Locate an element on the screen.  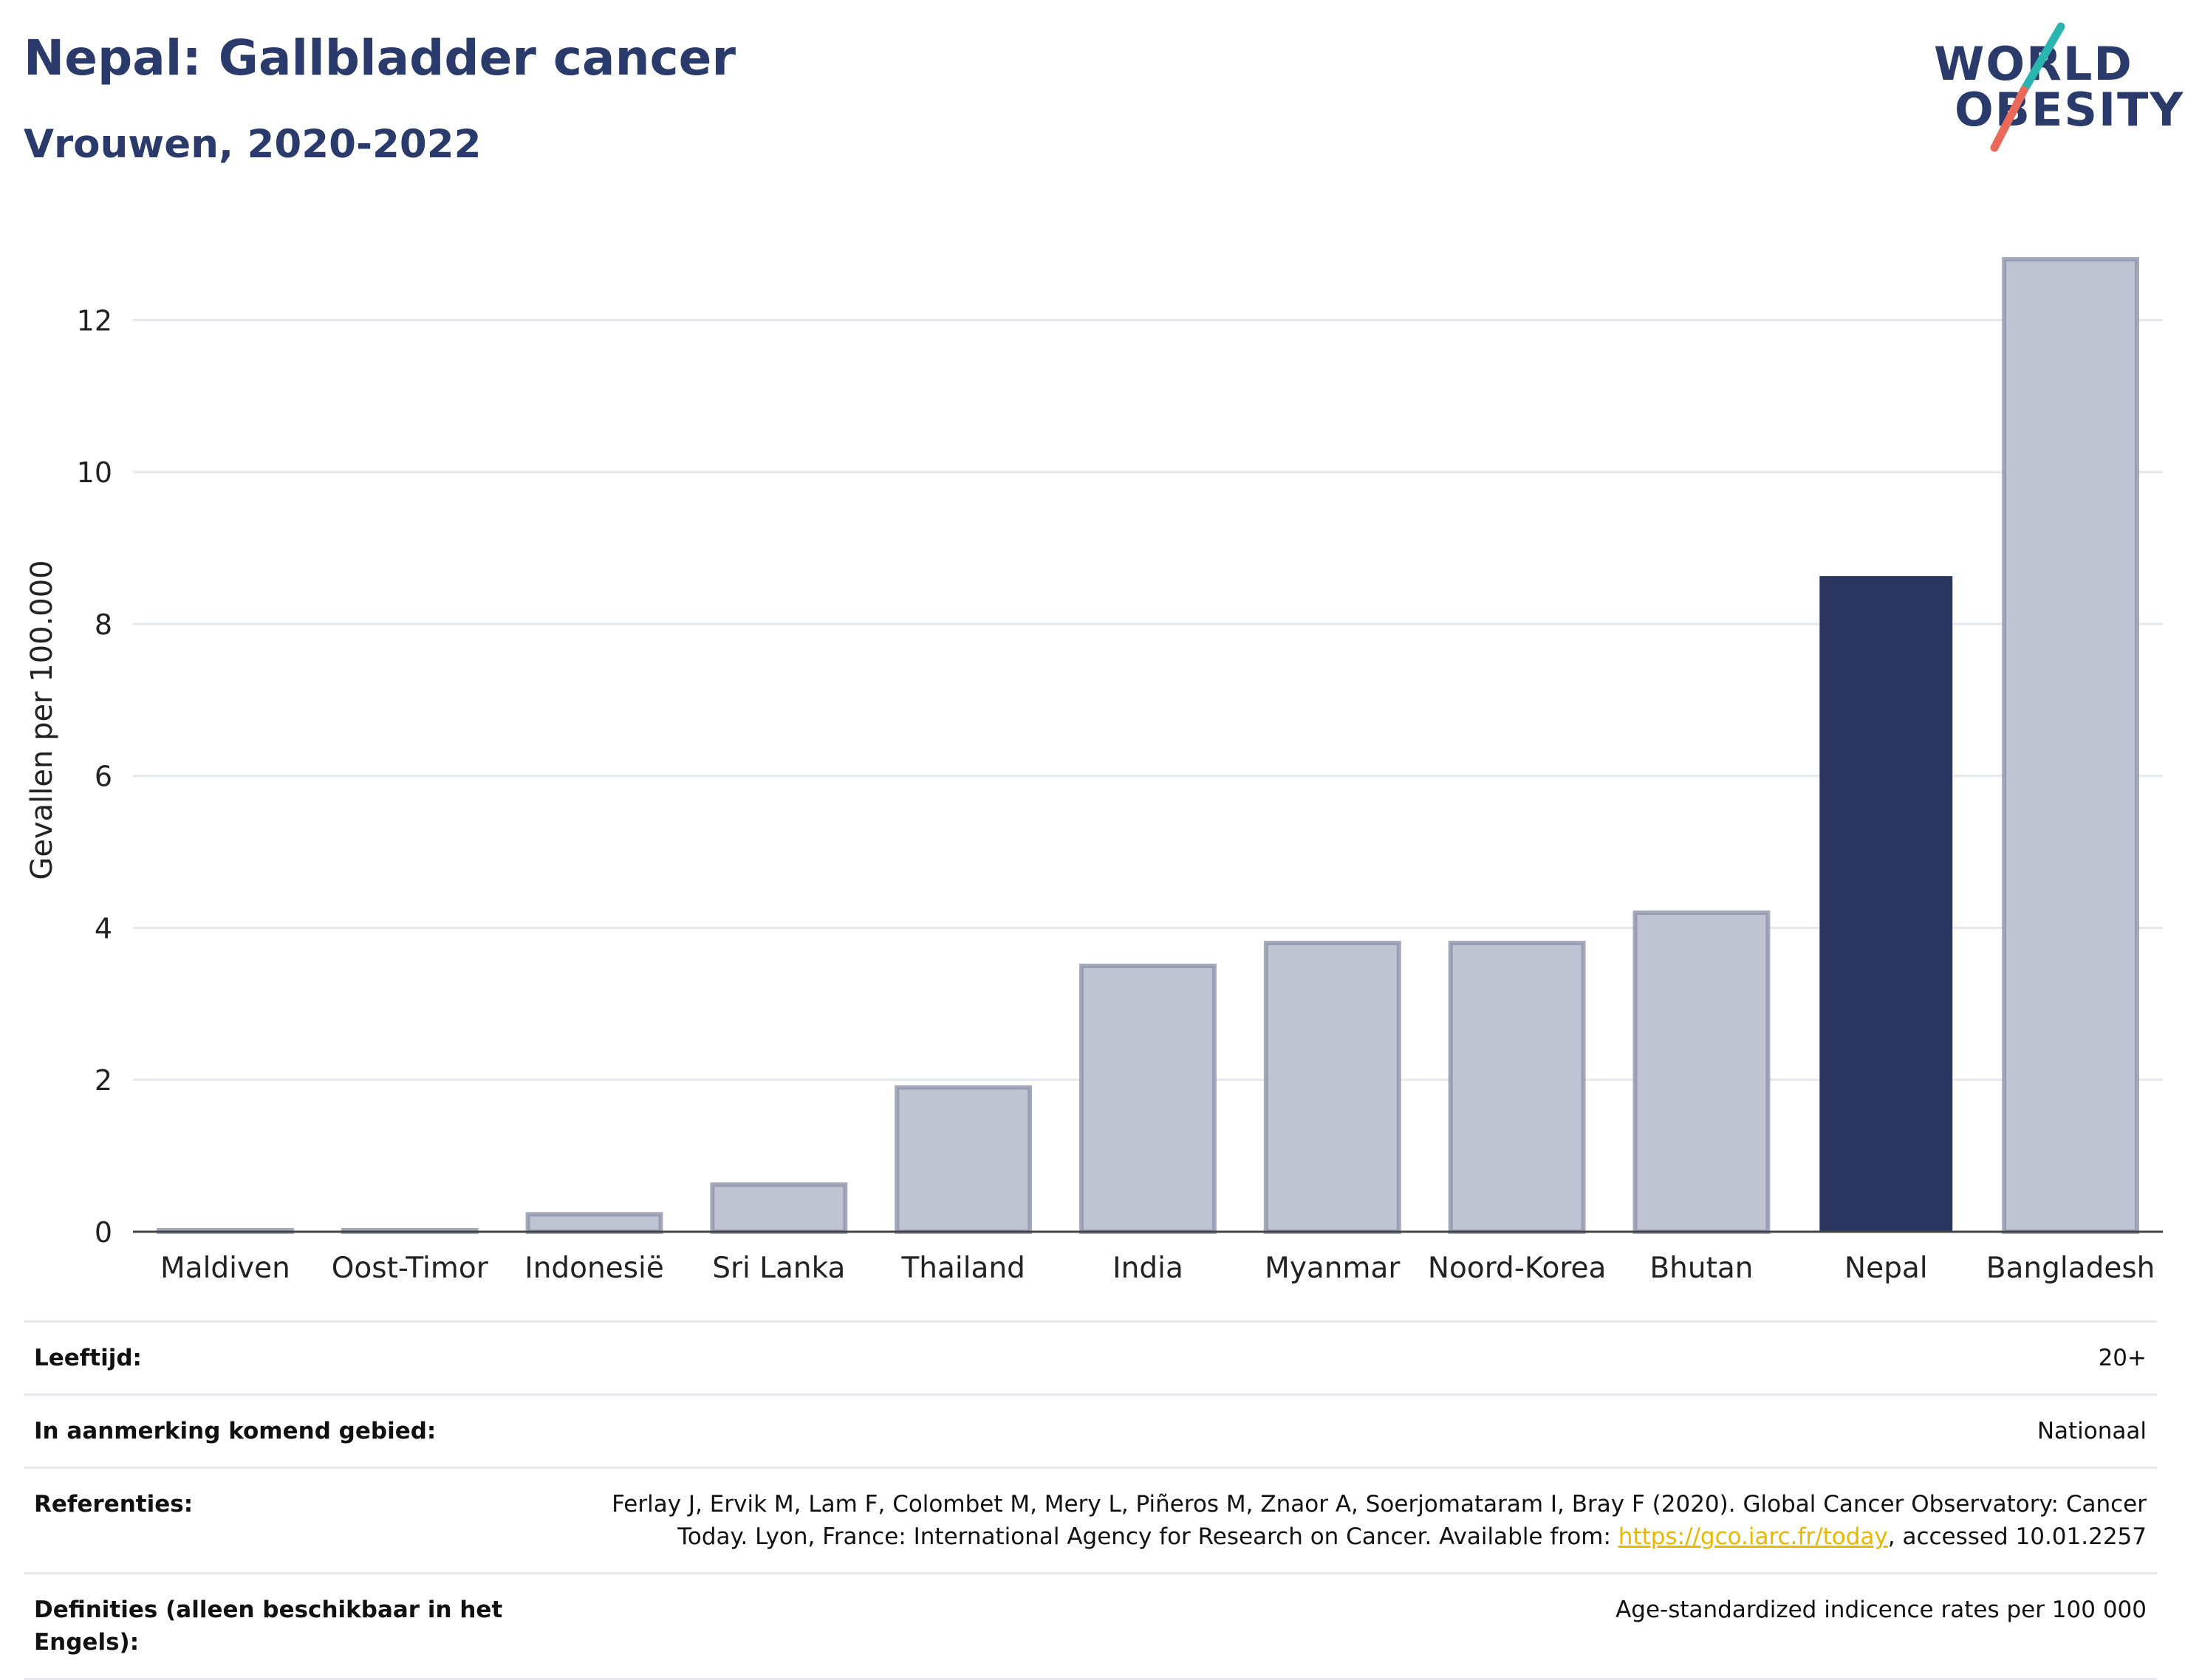
bar-noord-korea is located at coordinates (1517, 1087).